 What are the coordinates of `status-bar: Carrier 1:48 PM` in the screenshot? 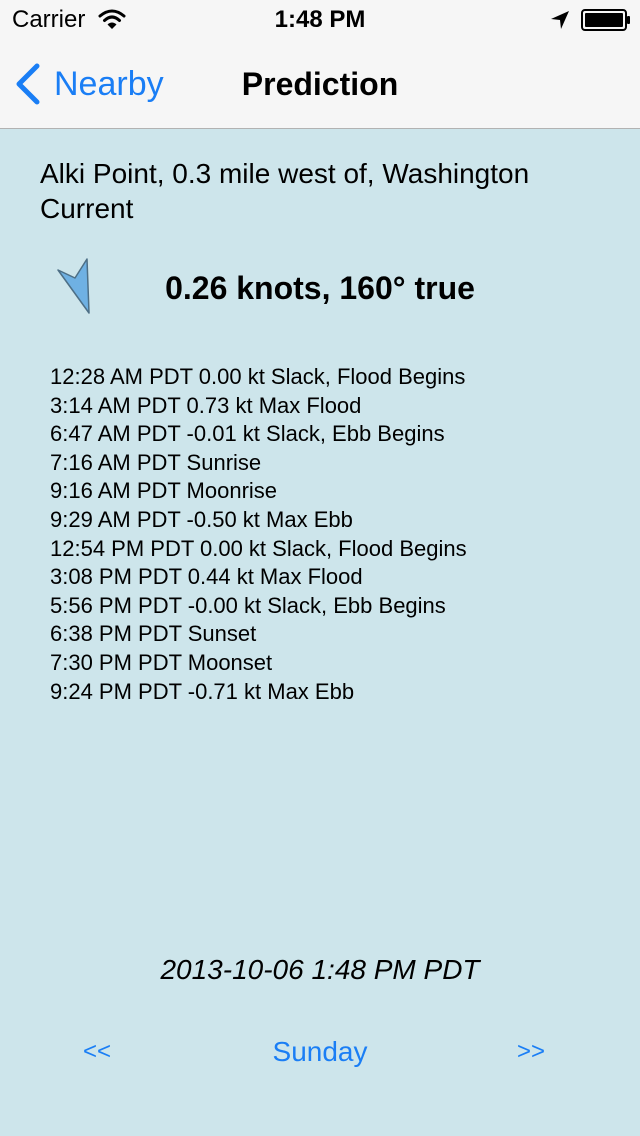 It's located at (320, 20).